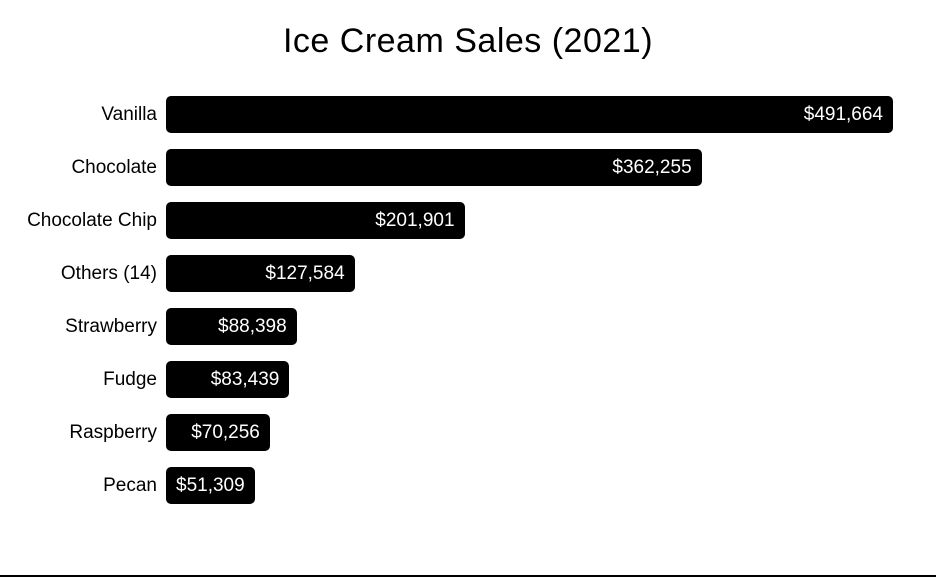  What do you see at coordinates (114, 167) in the screenshot?
I see `category-label: Chocolate` at bounding box center [114, 167].